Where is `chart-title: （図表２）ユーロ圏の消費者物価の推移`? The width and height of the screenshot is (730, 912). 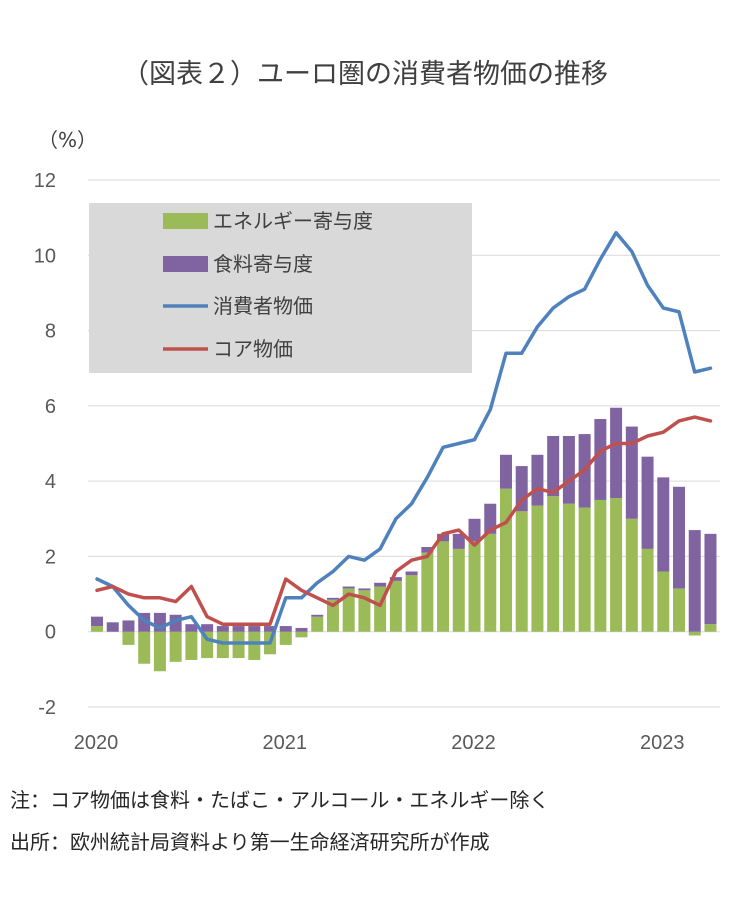 chart-title: （図表２）ユーロ圏の消費者物価の推移 is located at coordinates (365, 74).